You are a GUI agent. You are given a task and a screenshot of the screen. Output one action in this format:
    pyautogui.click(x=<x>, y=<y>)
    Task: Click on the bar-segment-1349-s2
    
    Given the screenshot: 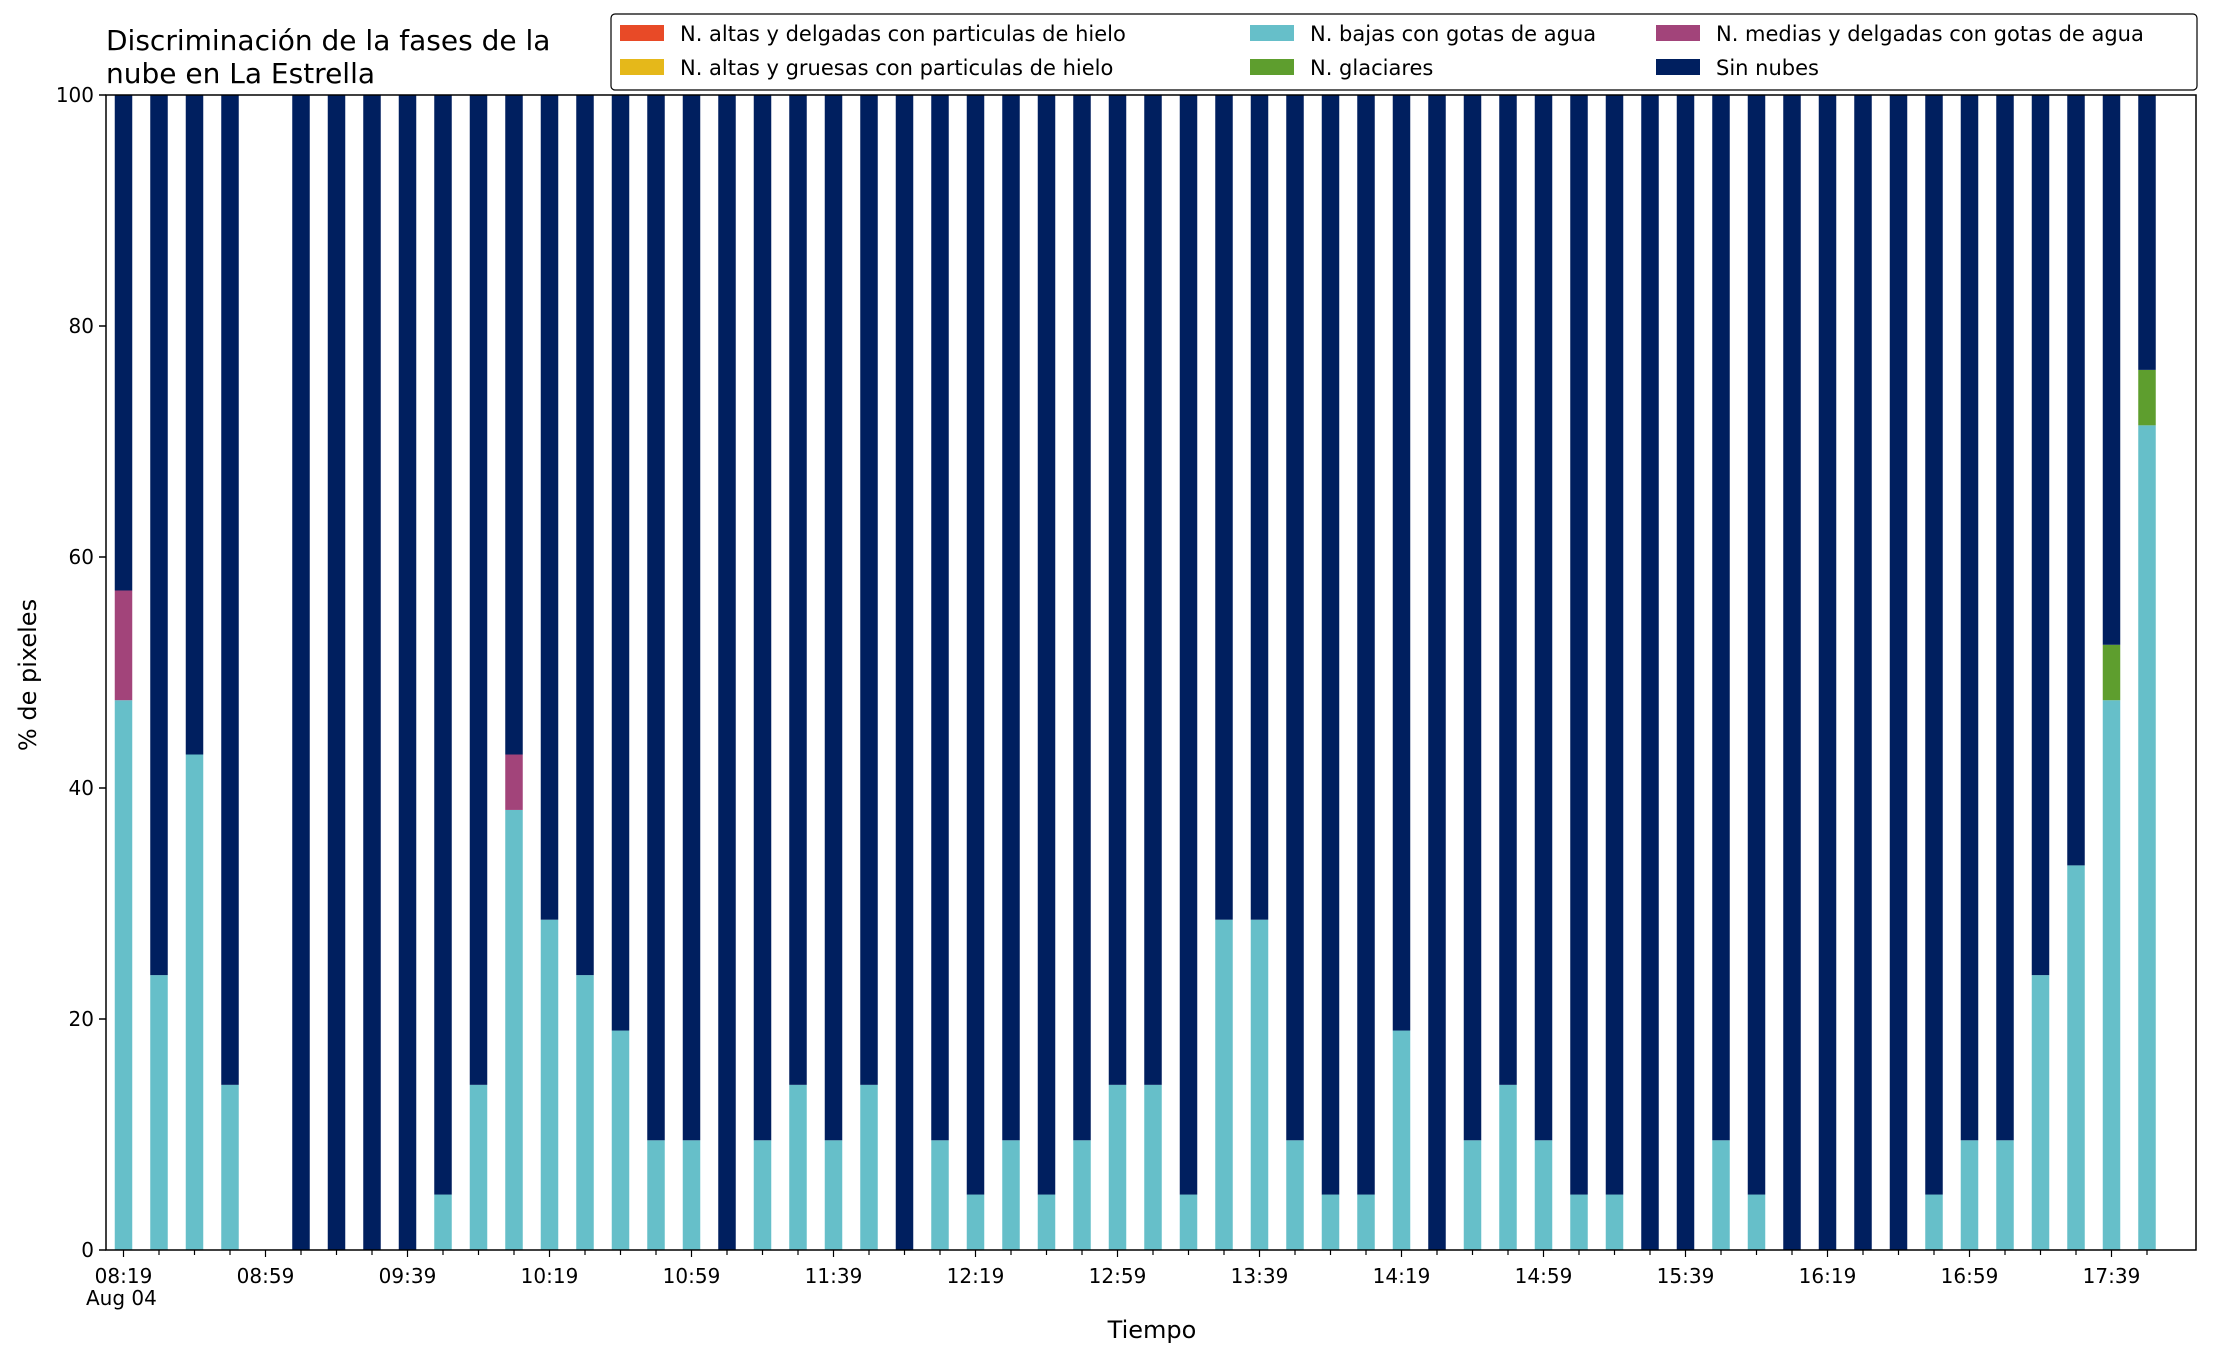 What is the action you would take?
    pyautogui.click(x=1295, y=1195)
    